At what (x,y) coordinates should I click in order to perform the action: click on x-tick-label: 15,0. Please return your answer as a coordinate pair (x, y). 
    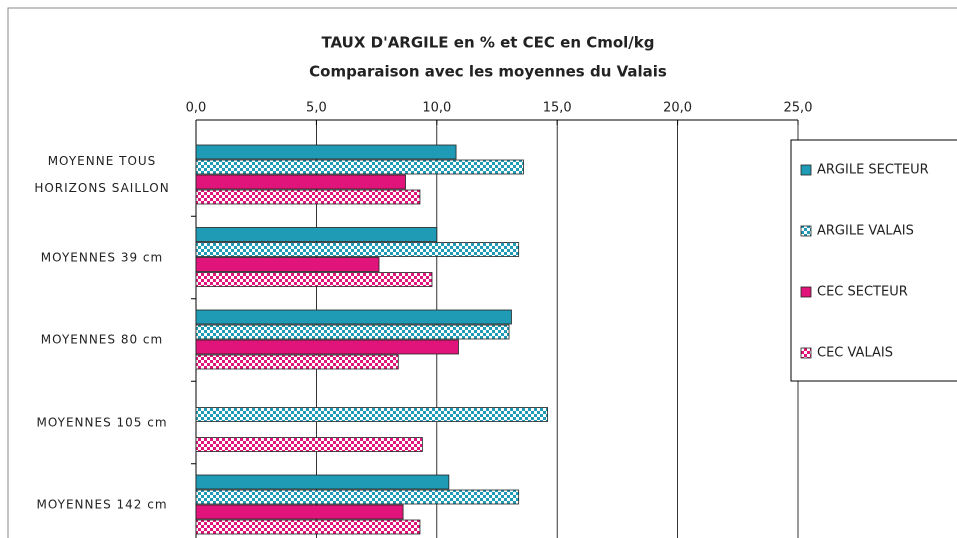
    Looking at the image, I should click on (557, 108).